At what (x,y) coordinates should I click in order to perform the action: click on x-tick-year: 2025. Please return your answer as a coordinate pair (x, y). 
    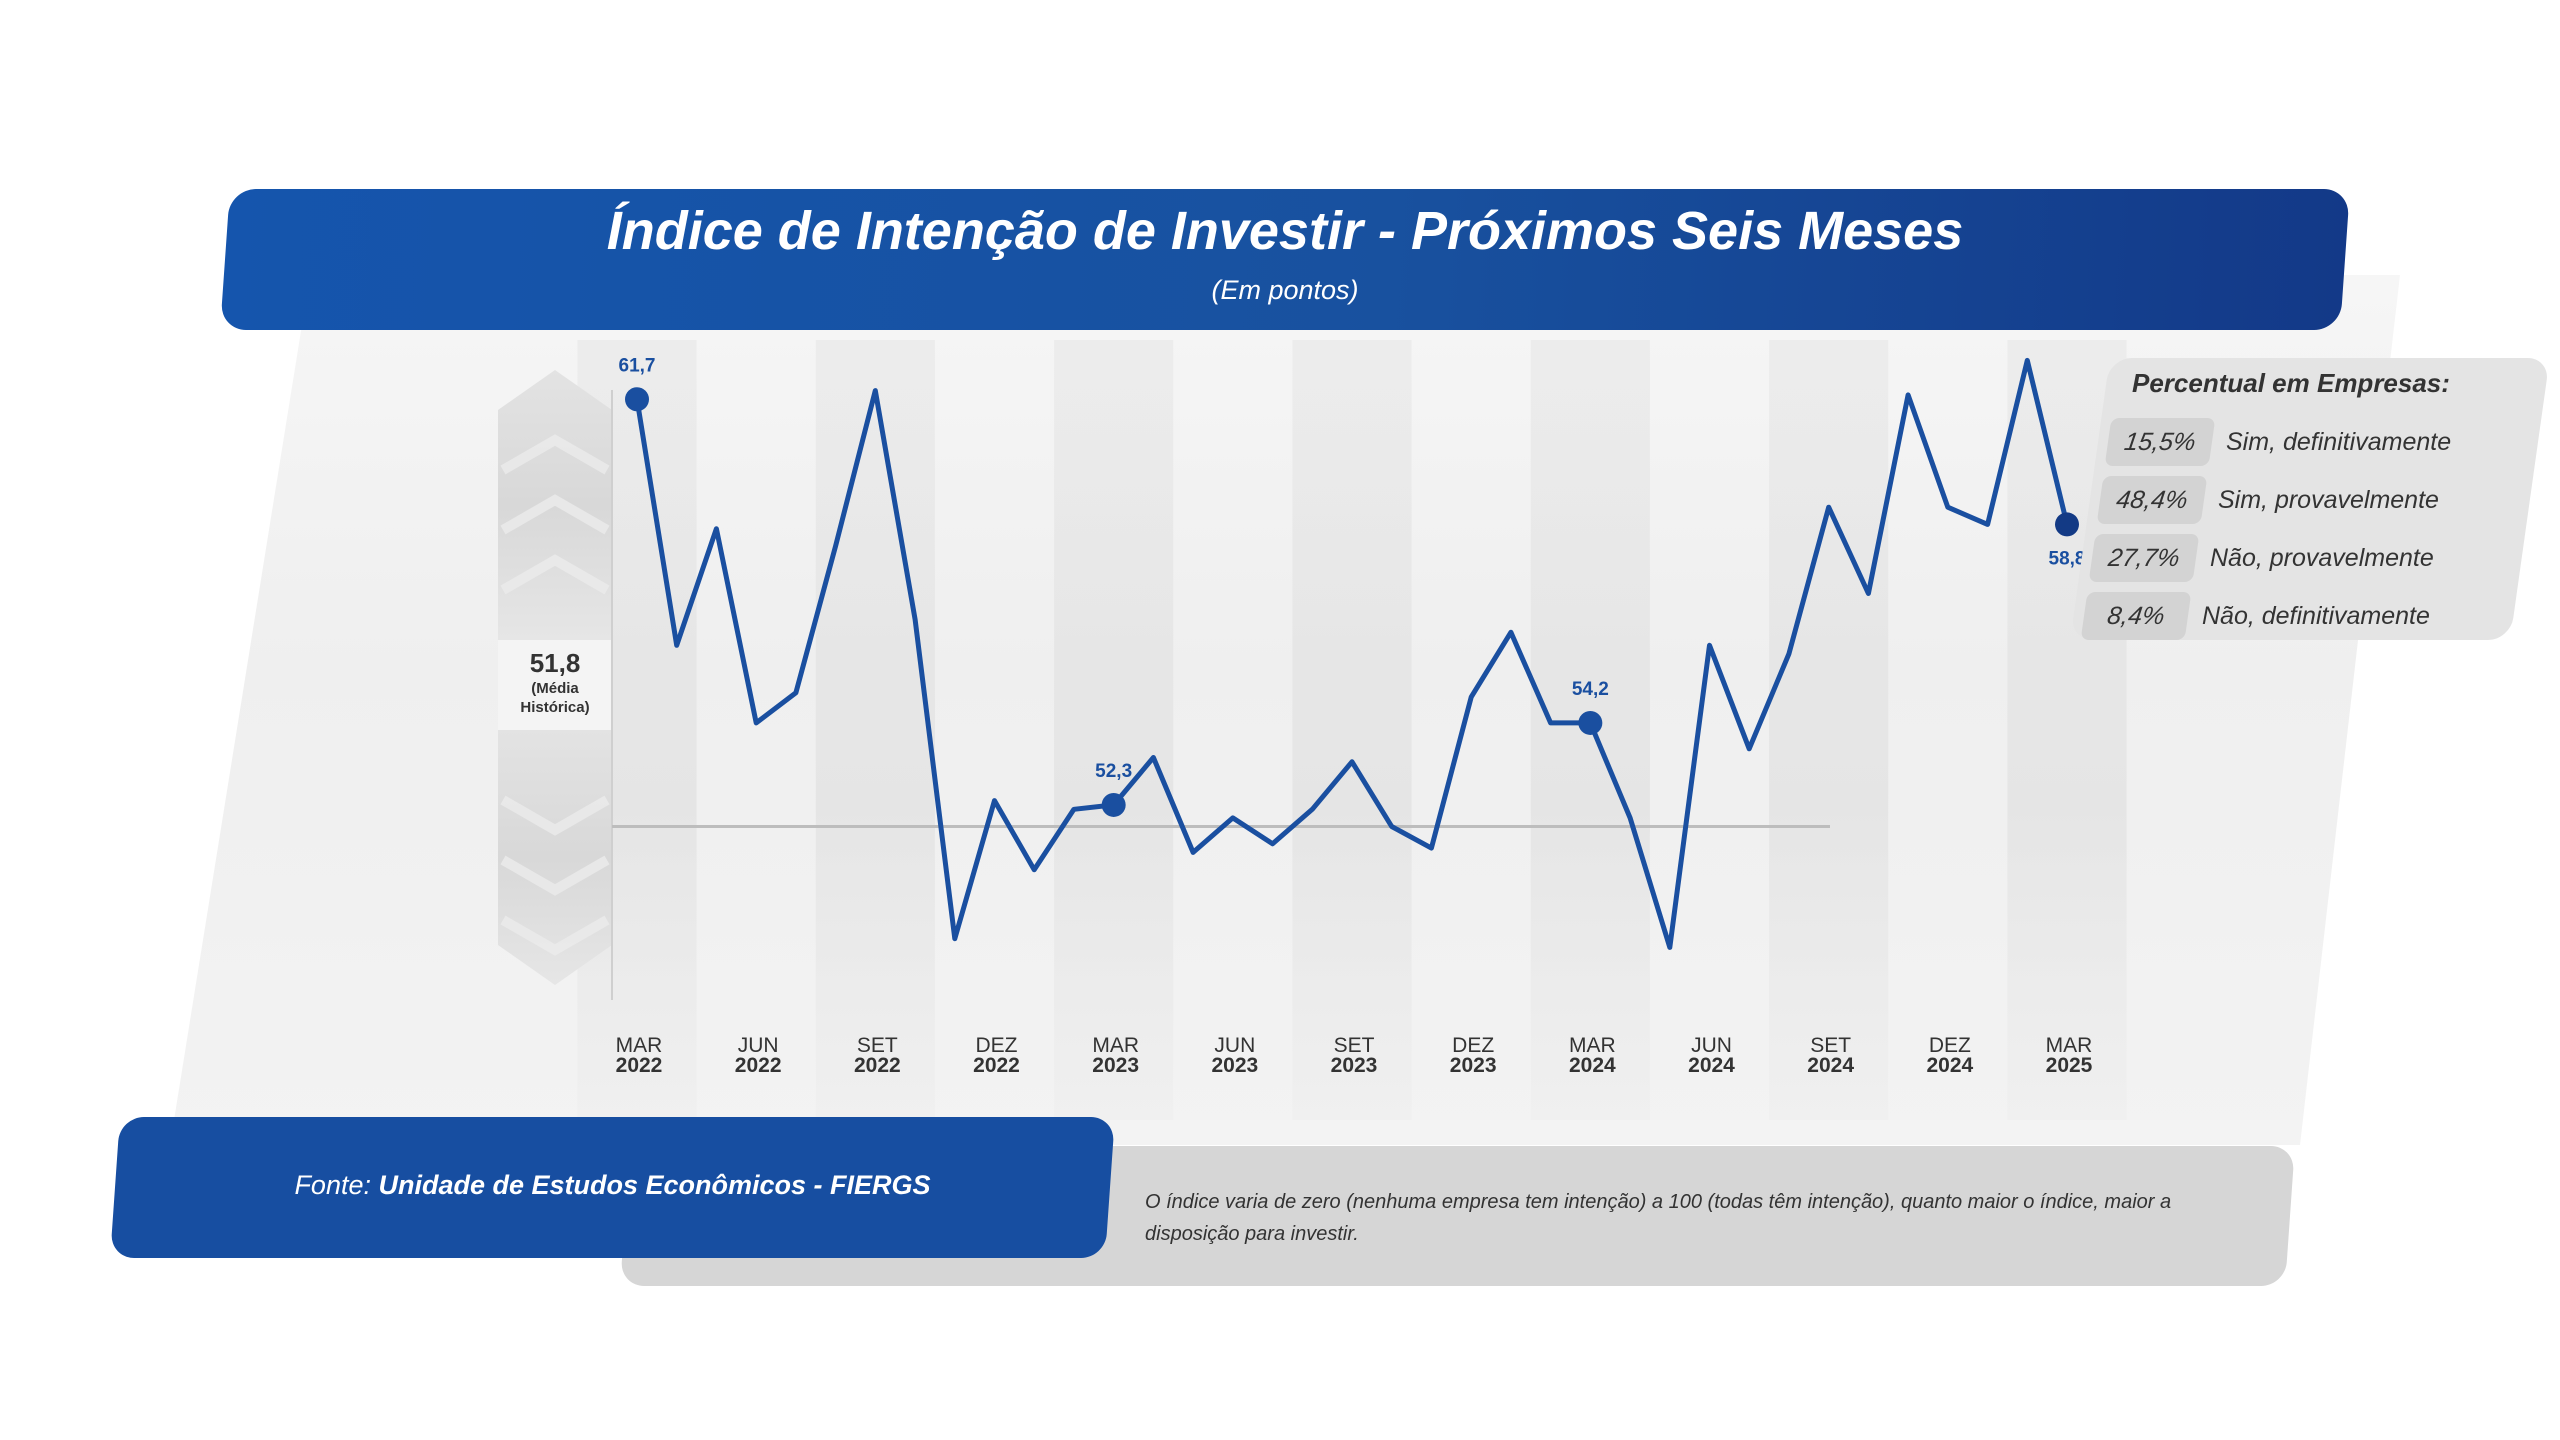
    Looking at the image, I should click on (2069, 1065).